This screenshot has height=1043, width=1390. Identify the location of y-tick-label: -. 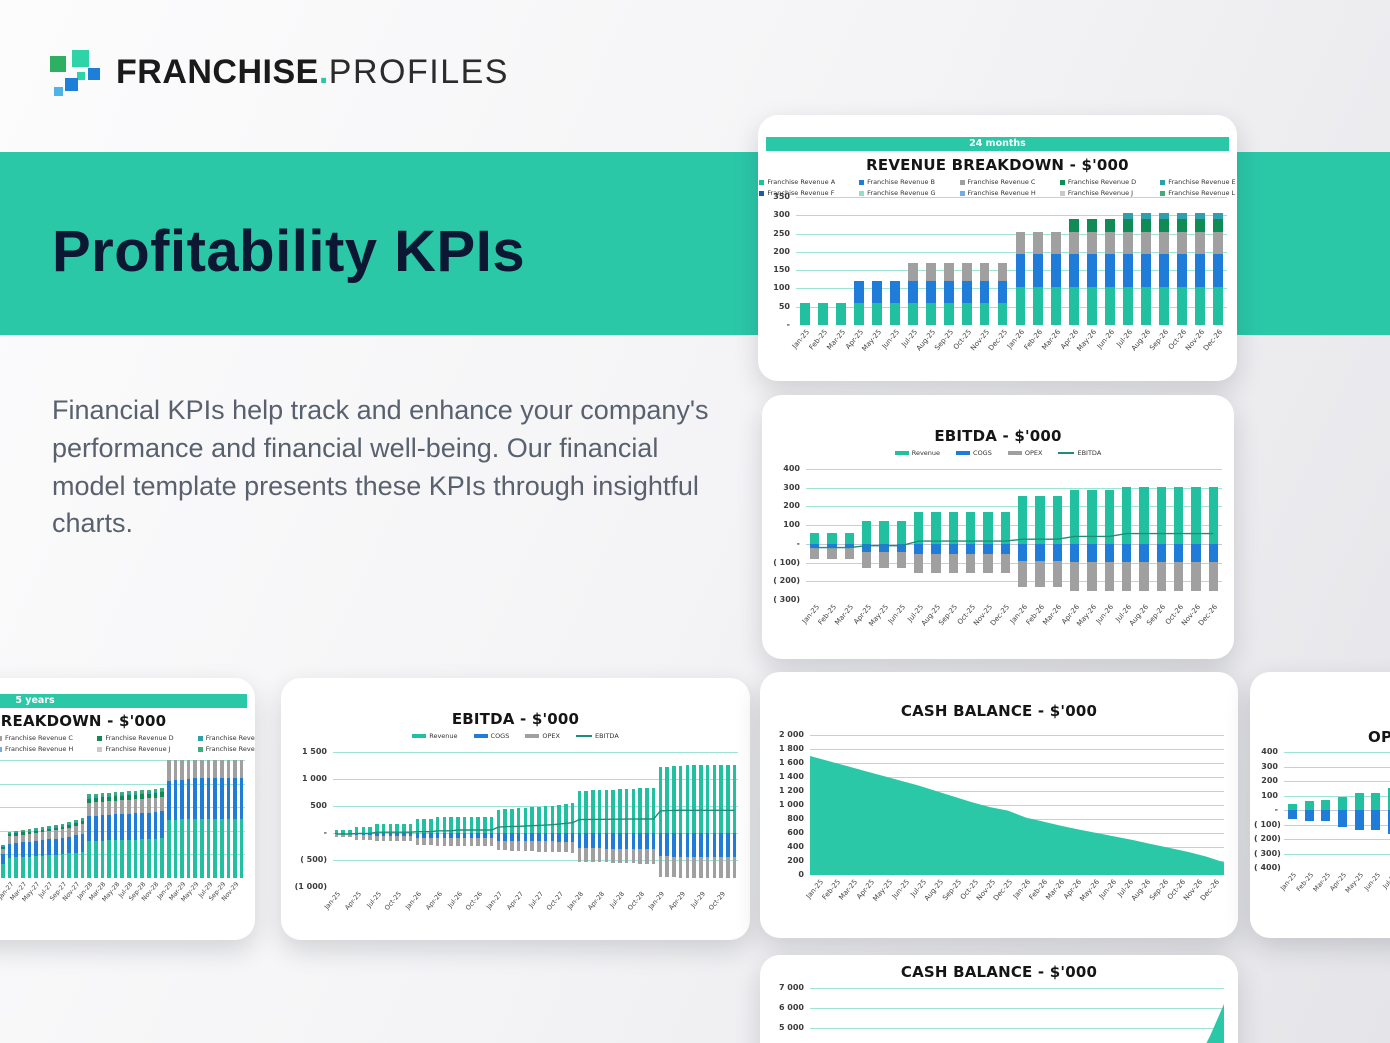
(798, 543).